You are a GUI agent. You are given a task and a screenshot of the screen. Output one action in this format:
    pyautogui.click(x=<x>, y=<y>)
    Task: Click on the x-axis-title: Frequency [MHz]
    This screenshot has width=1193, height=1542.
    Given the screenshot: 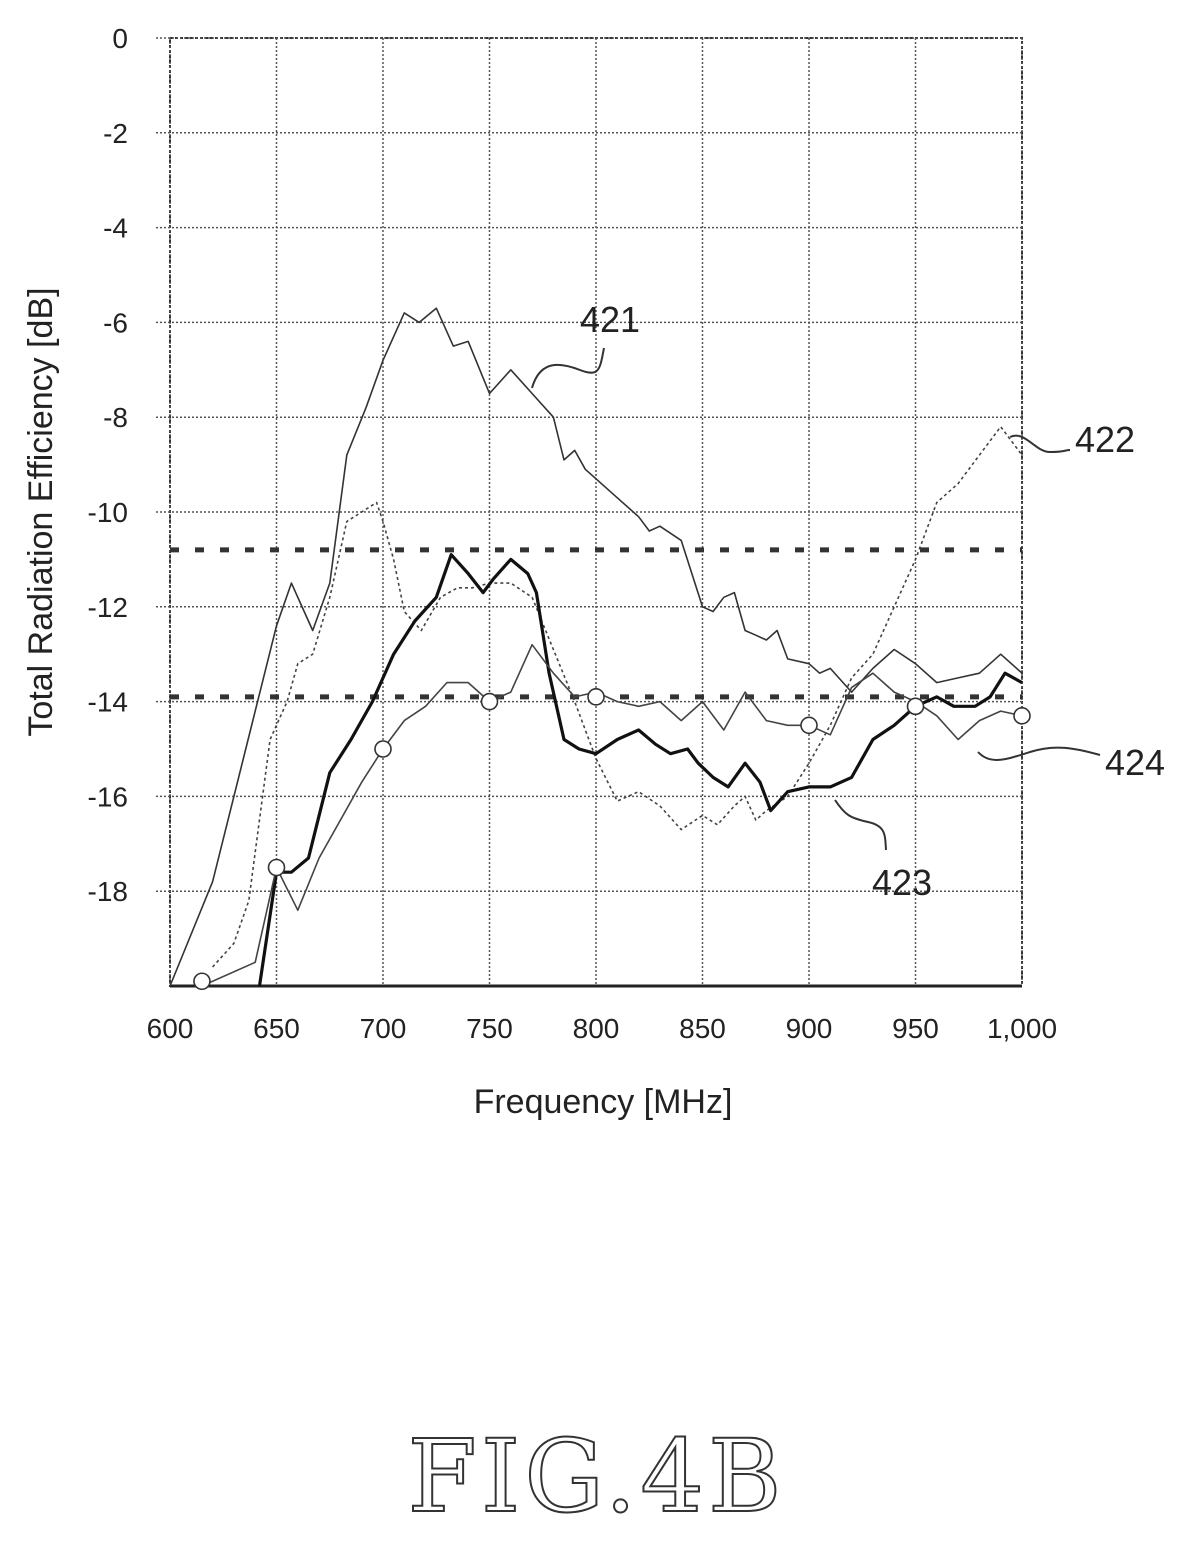 What is the action you would take?
    pyautogui.click(x=603, y=1102)
    